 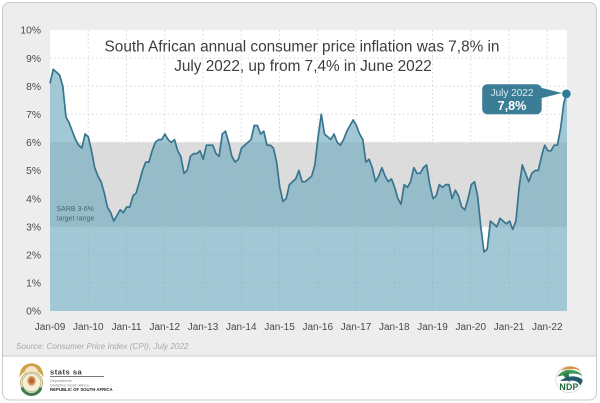 I want to click on svg-text: Jan-22, so click(x=547, y=327).